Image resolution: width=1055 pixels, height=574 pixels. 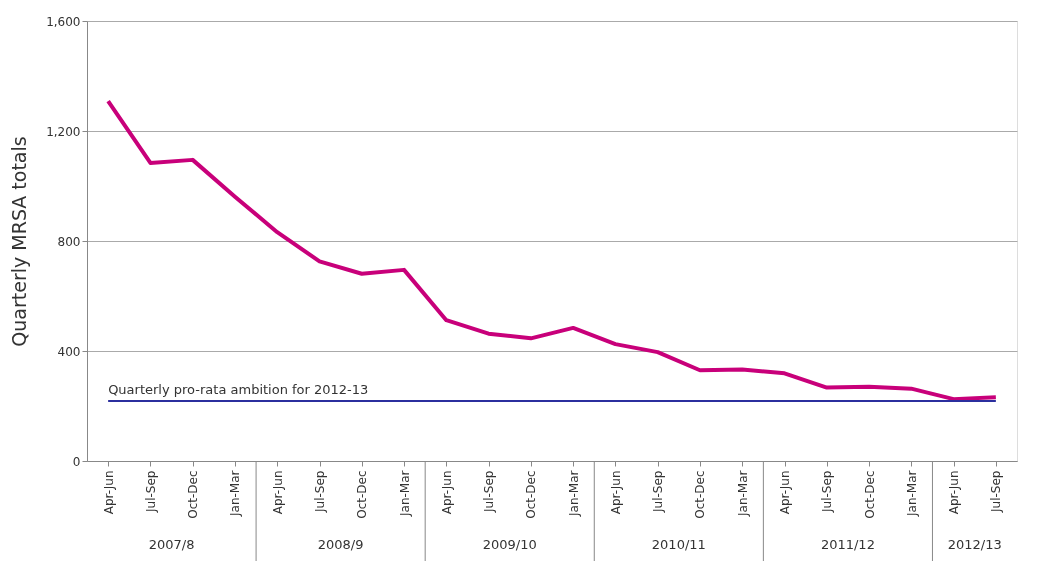 I want to click on text: 2011/12, so click(x=847, y=544).